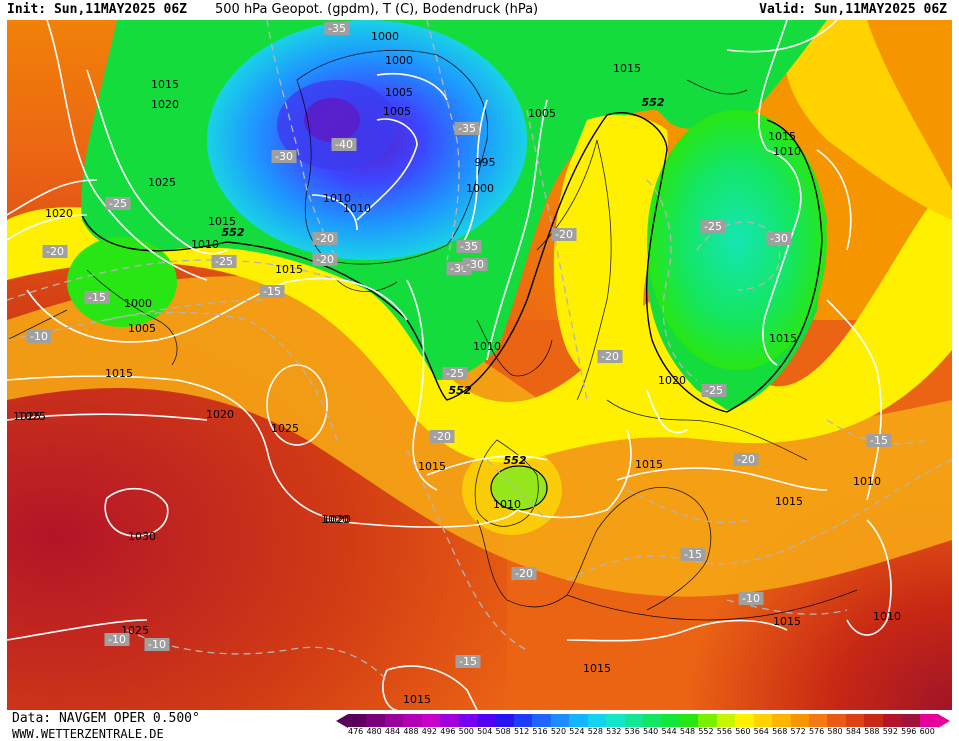 This screenshot has width=959, height=741. Describe the element at coordinates (220, 414) in the screenshot. I see `isobar-label: 1020` at that location.